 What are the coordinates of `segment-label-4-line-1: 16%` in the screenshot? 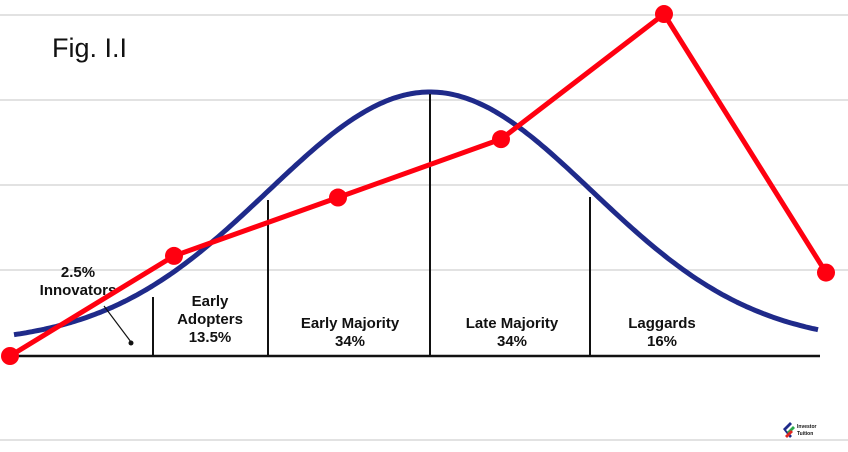 It's located at (662, 341).